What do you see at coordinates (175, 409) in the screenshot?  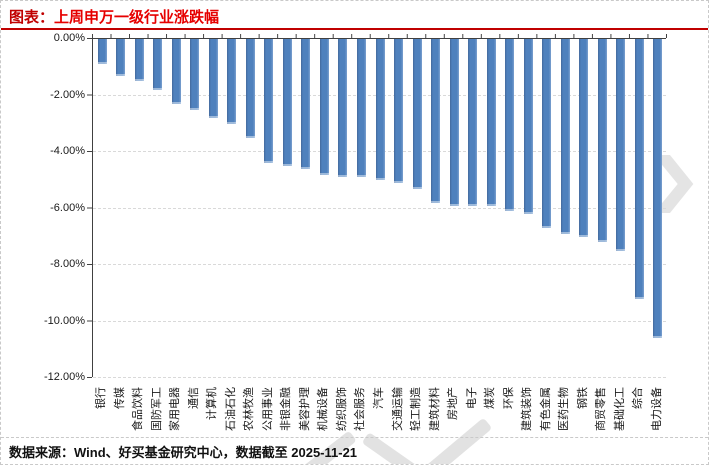 I see `category-label: 家用电器` at bounding box center [175, 409].